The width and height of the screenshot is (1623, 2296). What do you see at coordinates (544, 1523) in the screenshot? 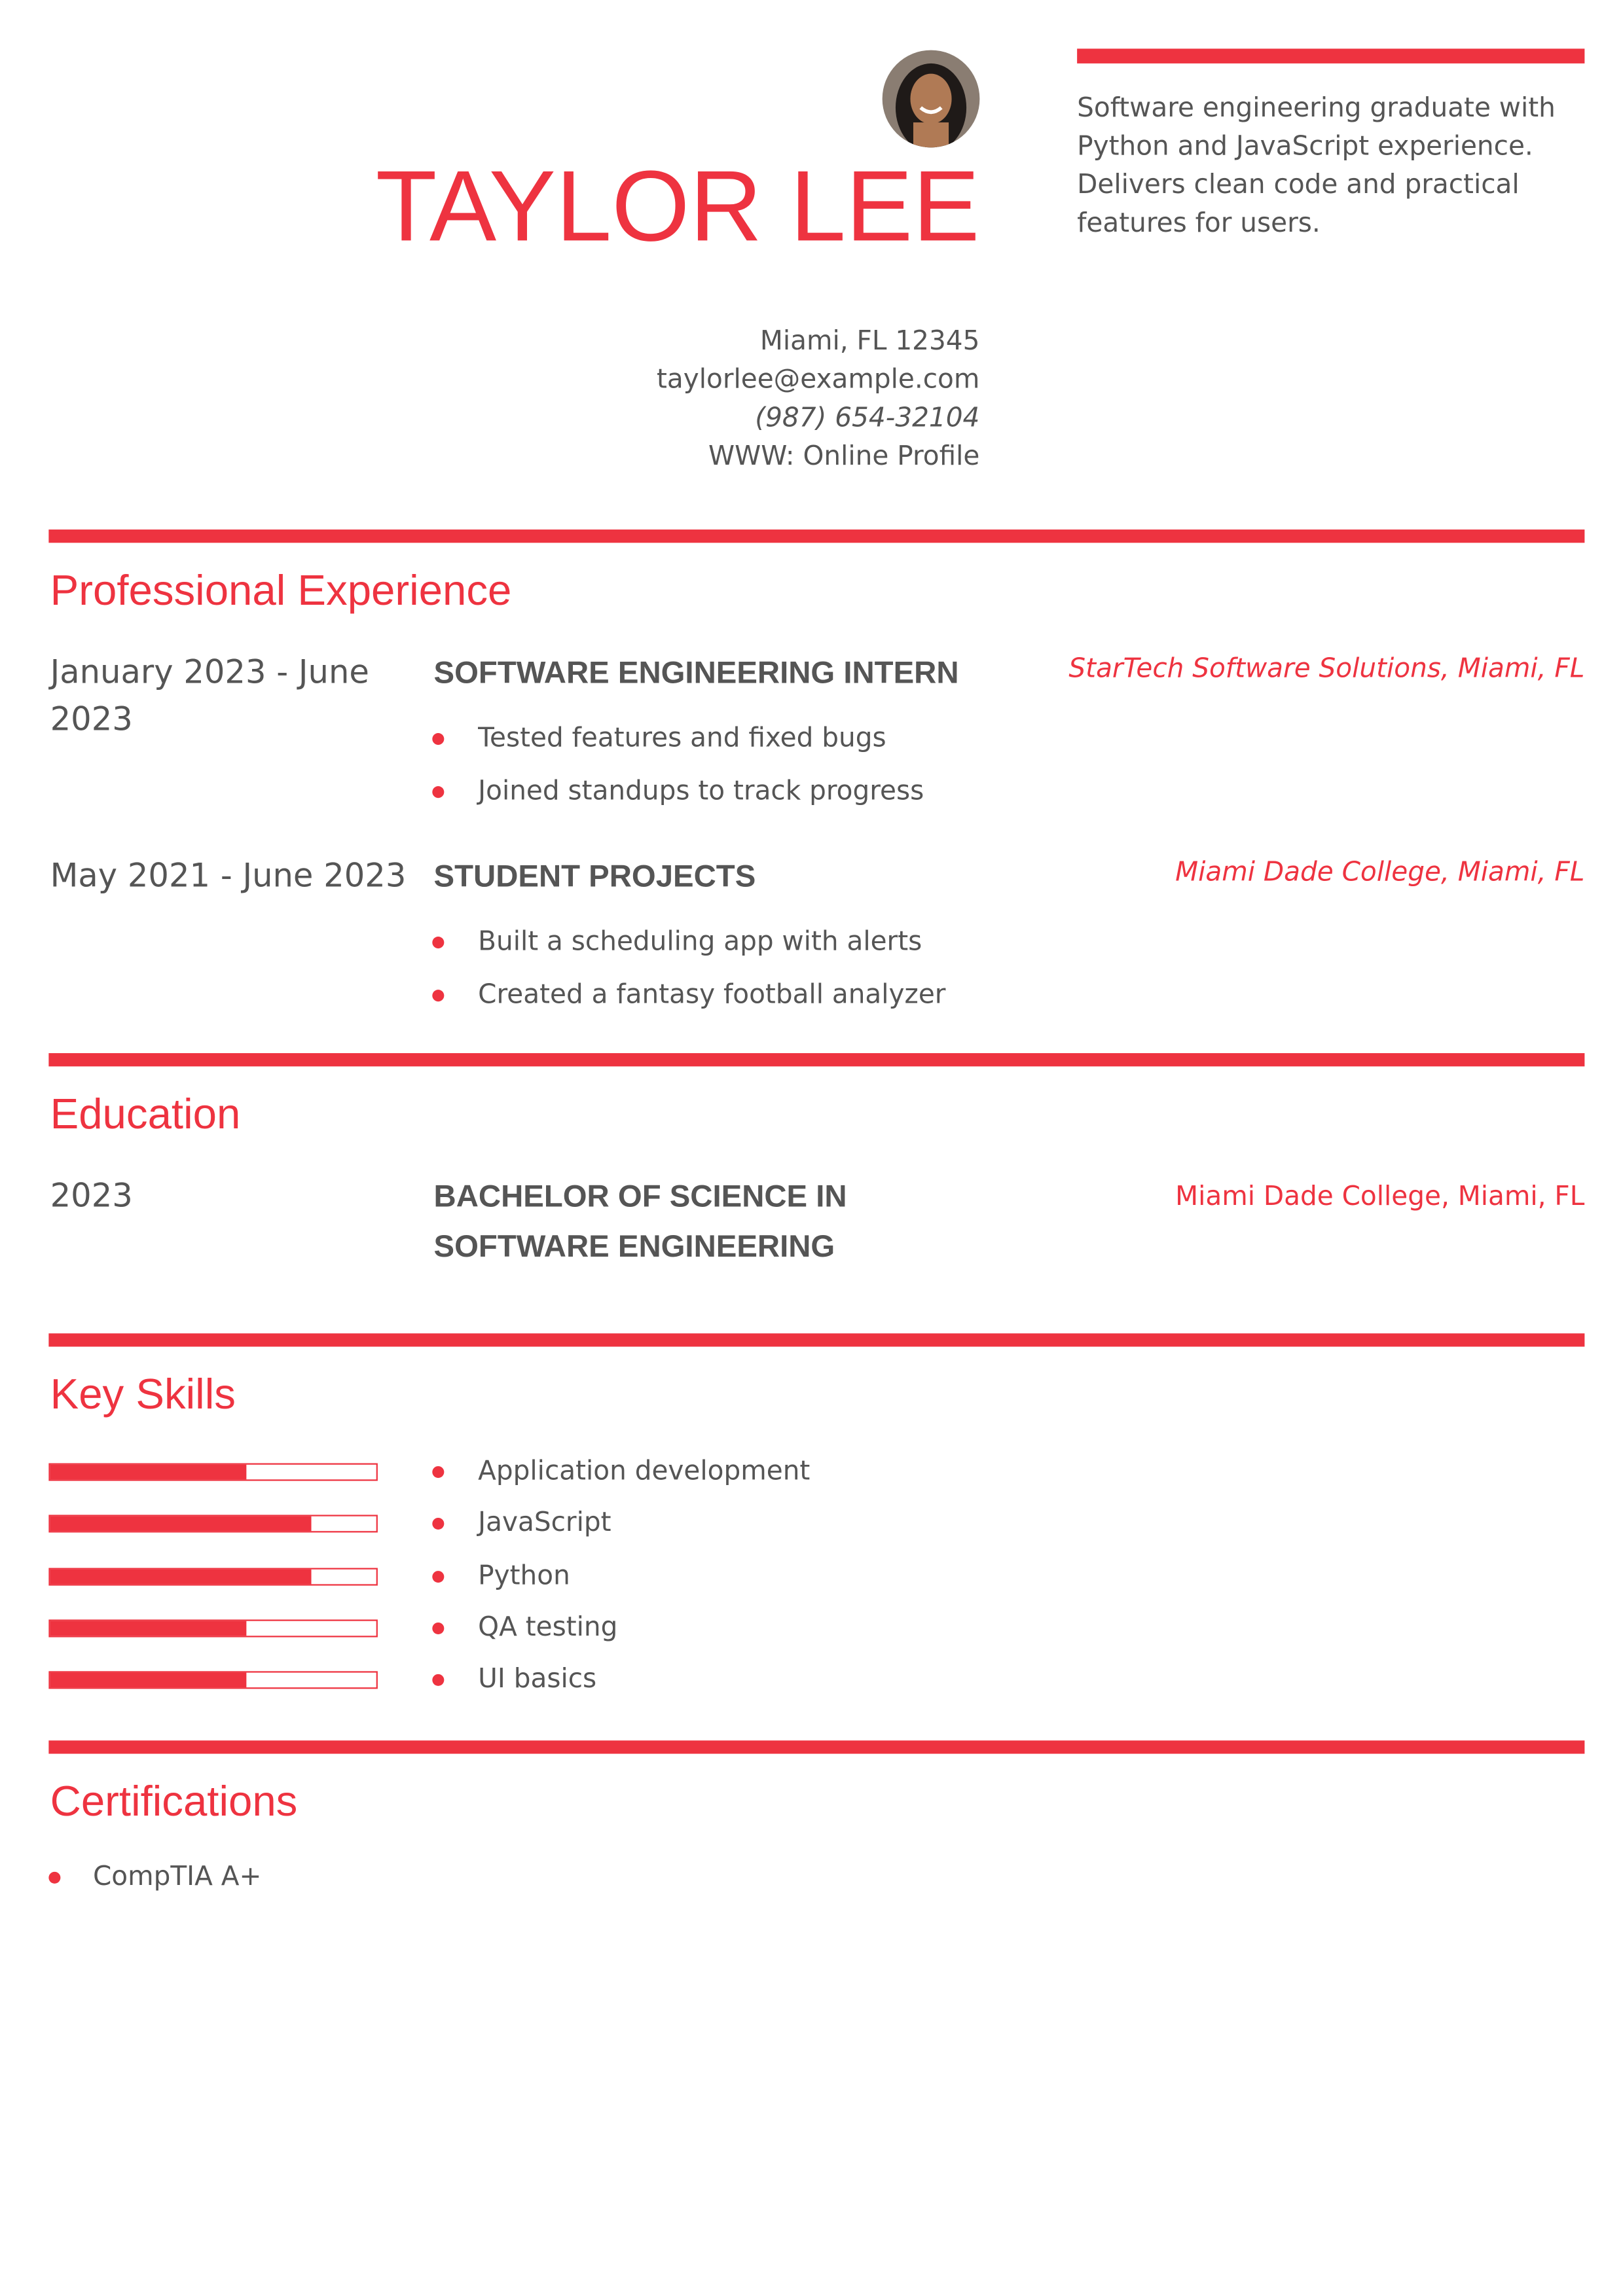
I see `bullet-text: JavaScript` at bounding box center [544, 1523].